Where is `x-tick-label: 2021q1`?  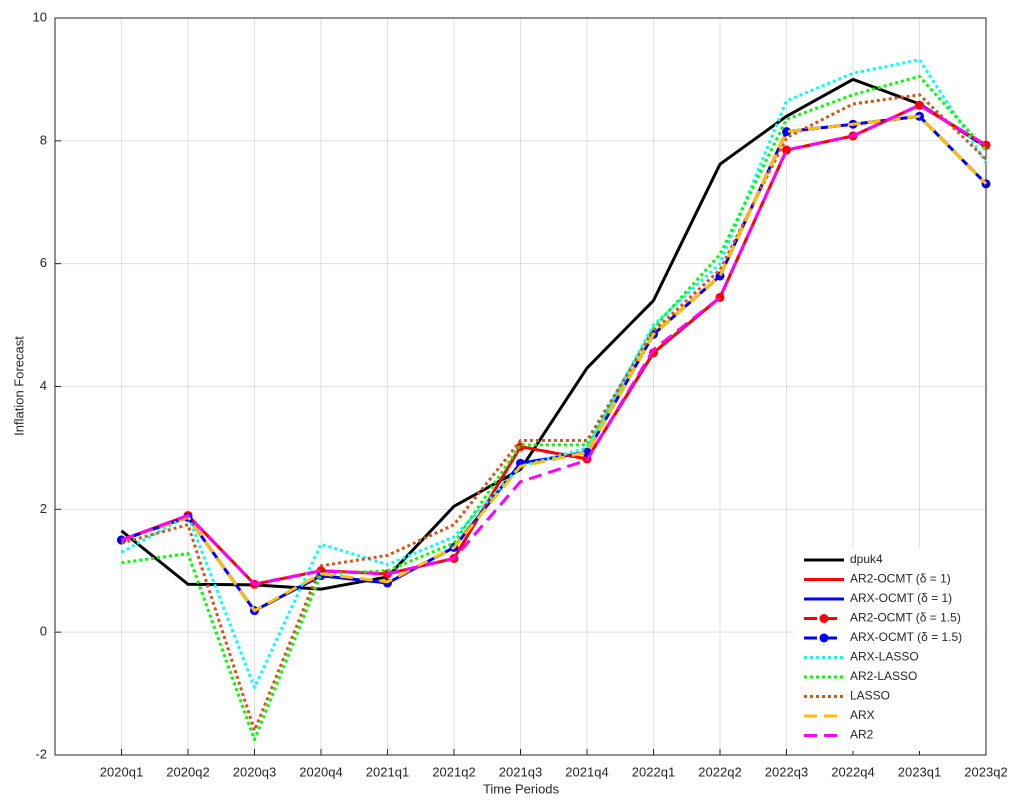
x-tick-label: 2021q1 is located at coordinates (387, 771).